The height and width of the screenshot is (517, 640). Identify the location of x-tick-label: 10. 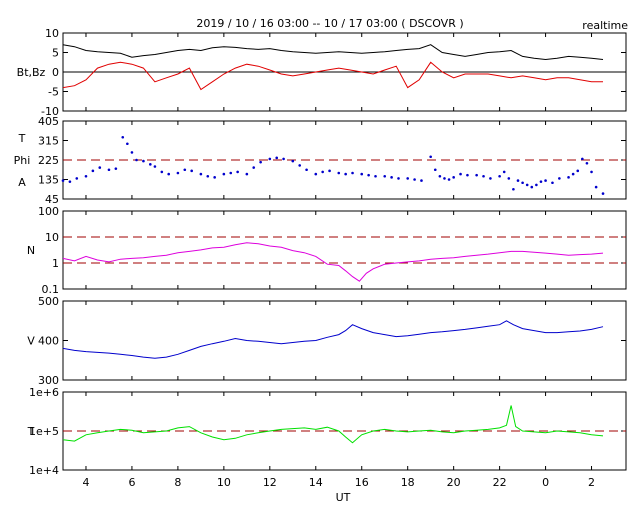
(224, 482).